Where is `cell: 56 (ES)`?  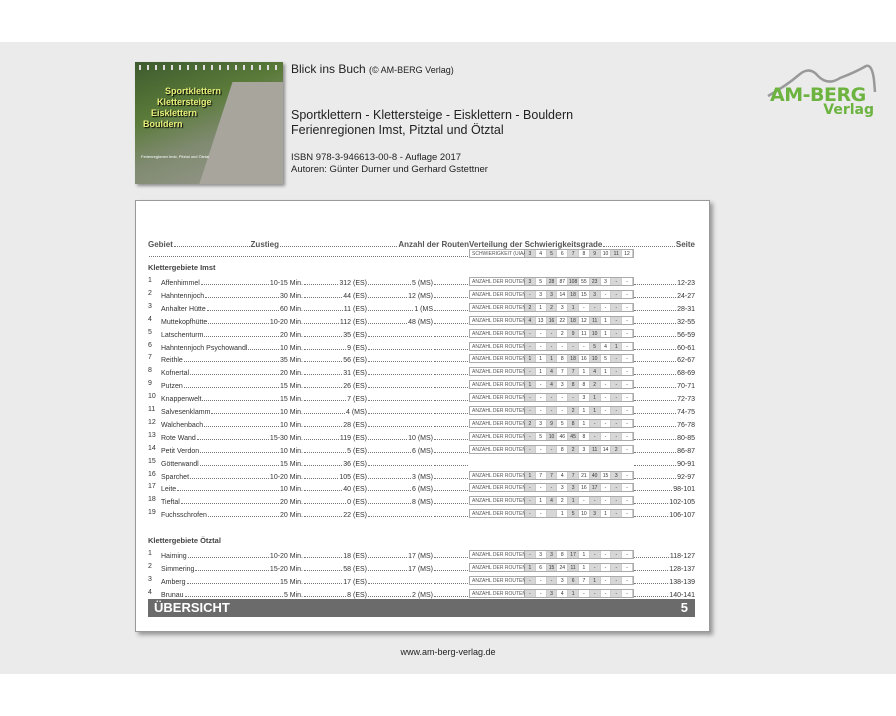
cell: 56 (ES) is located at coordinates (335, 359).